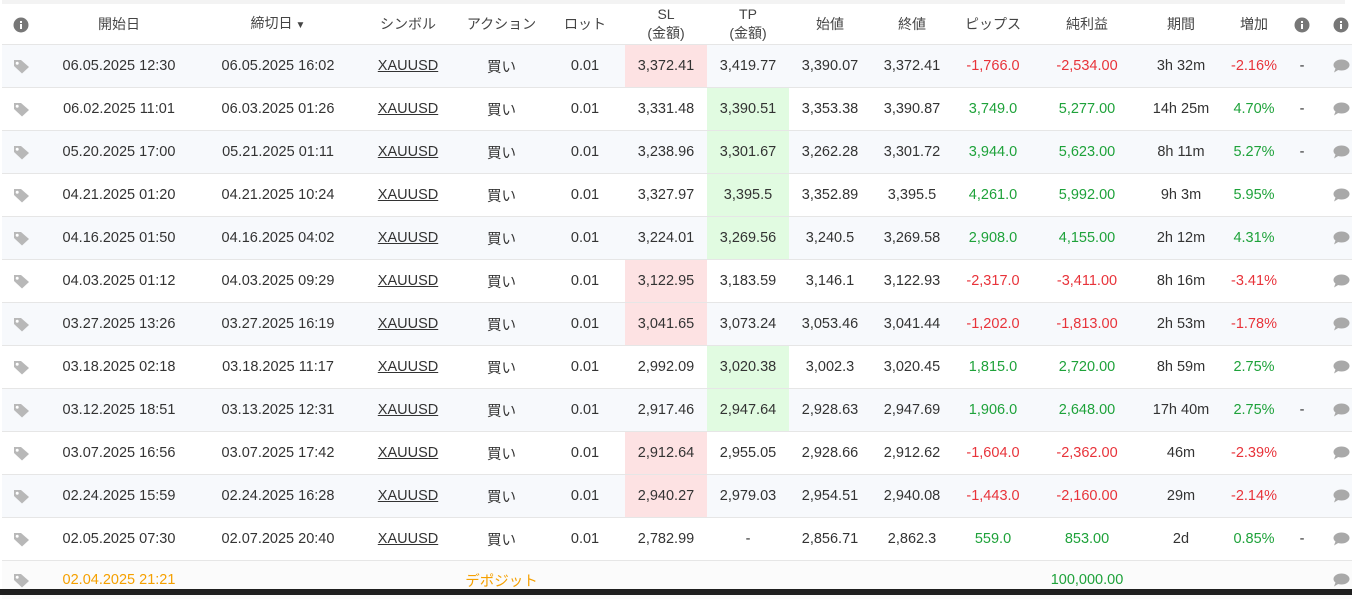 The width and height of the screenshot is (1352, 599). Describe the element at coordinates (912, 195) in the screenshot. I see `close-price-cell: 3,395.5` at that location.